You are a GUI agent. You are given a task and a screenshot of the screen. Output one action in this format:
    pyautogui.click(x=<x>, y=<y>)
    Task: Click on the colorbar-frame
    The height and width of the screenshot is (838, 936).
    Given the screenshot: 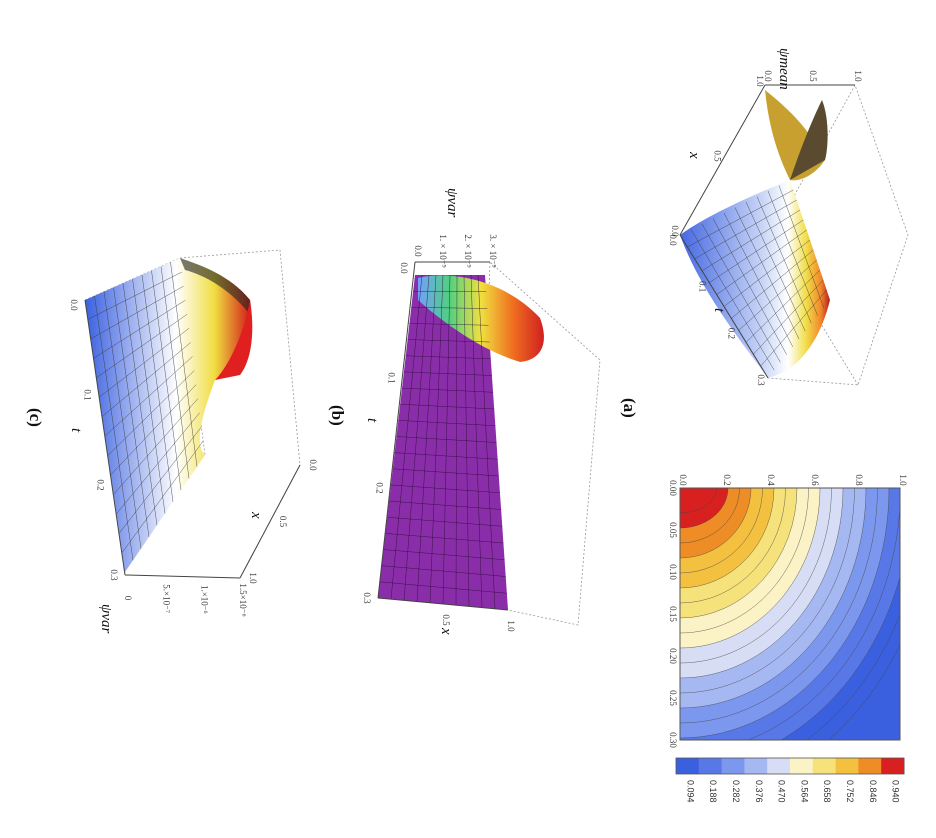 What is the action you would take?
    pyautogui.click(x=790, y=766)
    